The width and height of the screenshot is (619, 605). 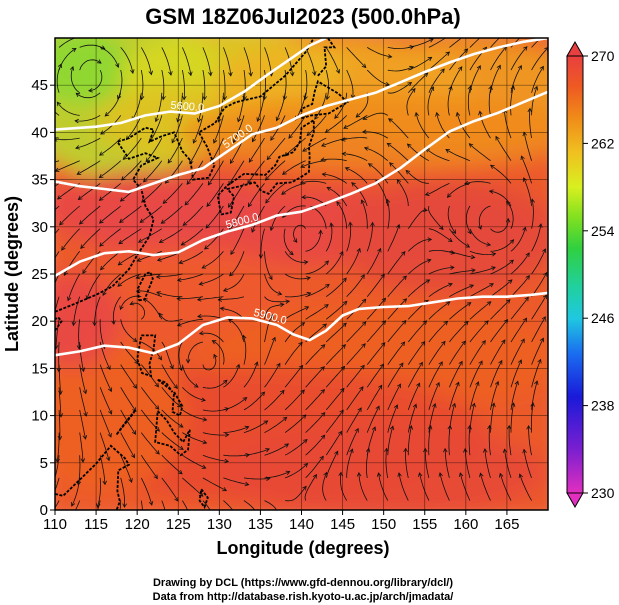 I want to click on y-axis-ticks: 0 5 10 15 20 25 30 35 40 45, so click(x=43, y=298).